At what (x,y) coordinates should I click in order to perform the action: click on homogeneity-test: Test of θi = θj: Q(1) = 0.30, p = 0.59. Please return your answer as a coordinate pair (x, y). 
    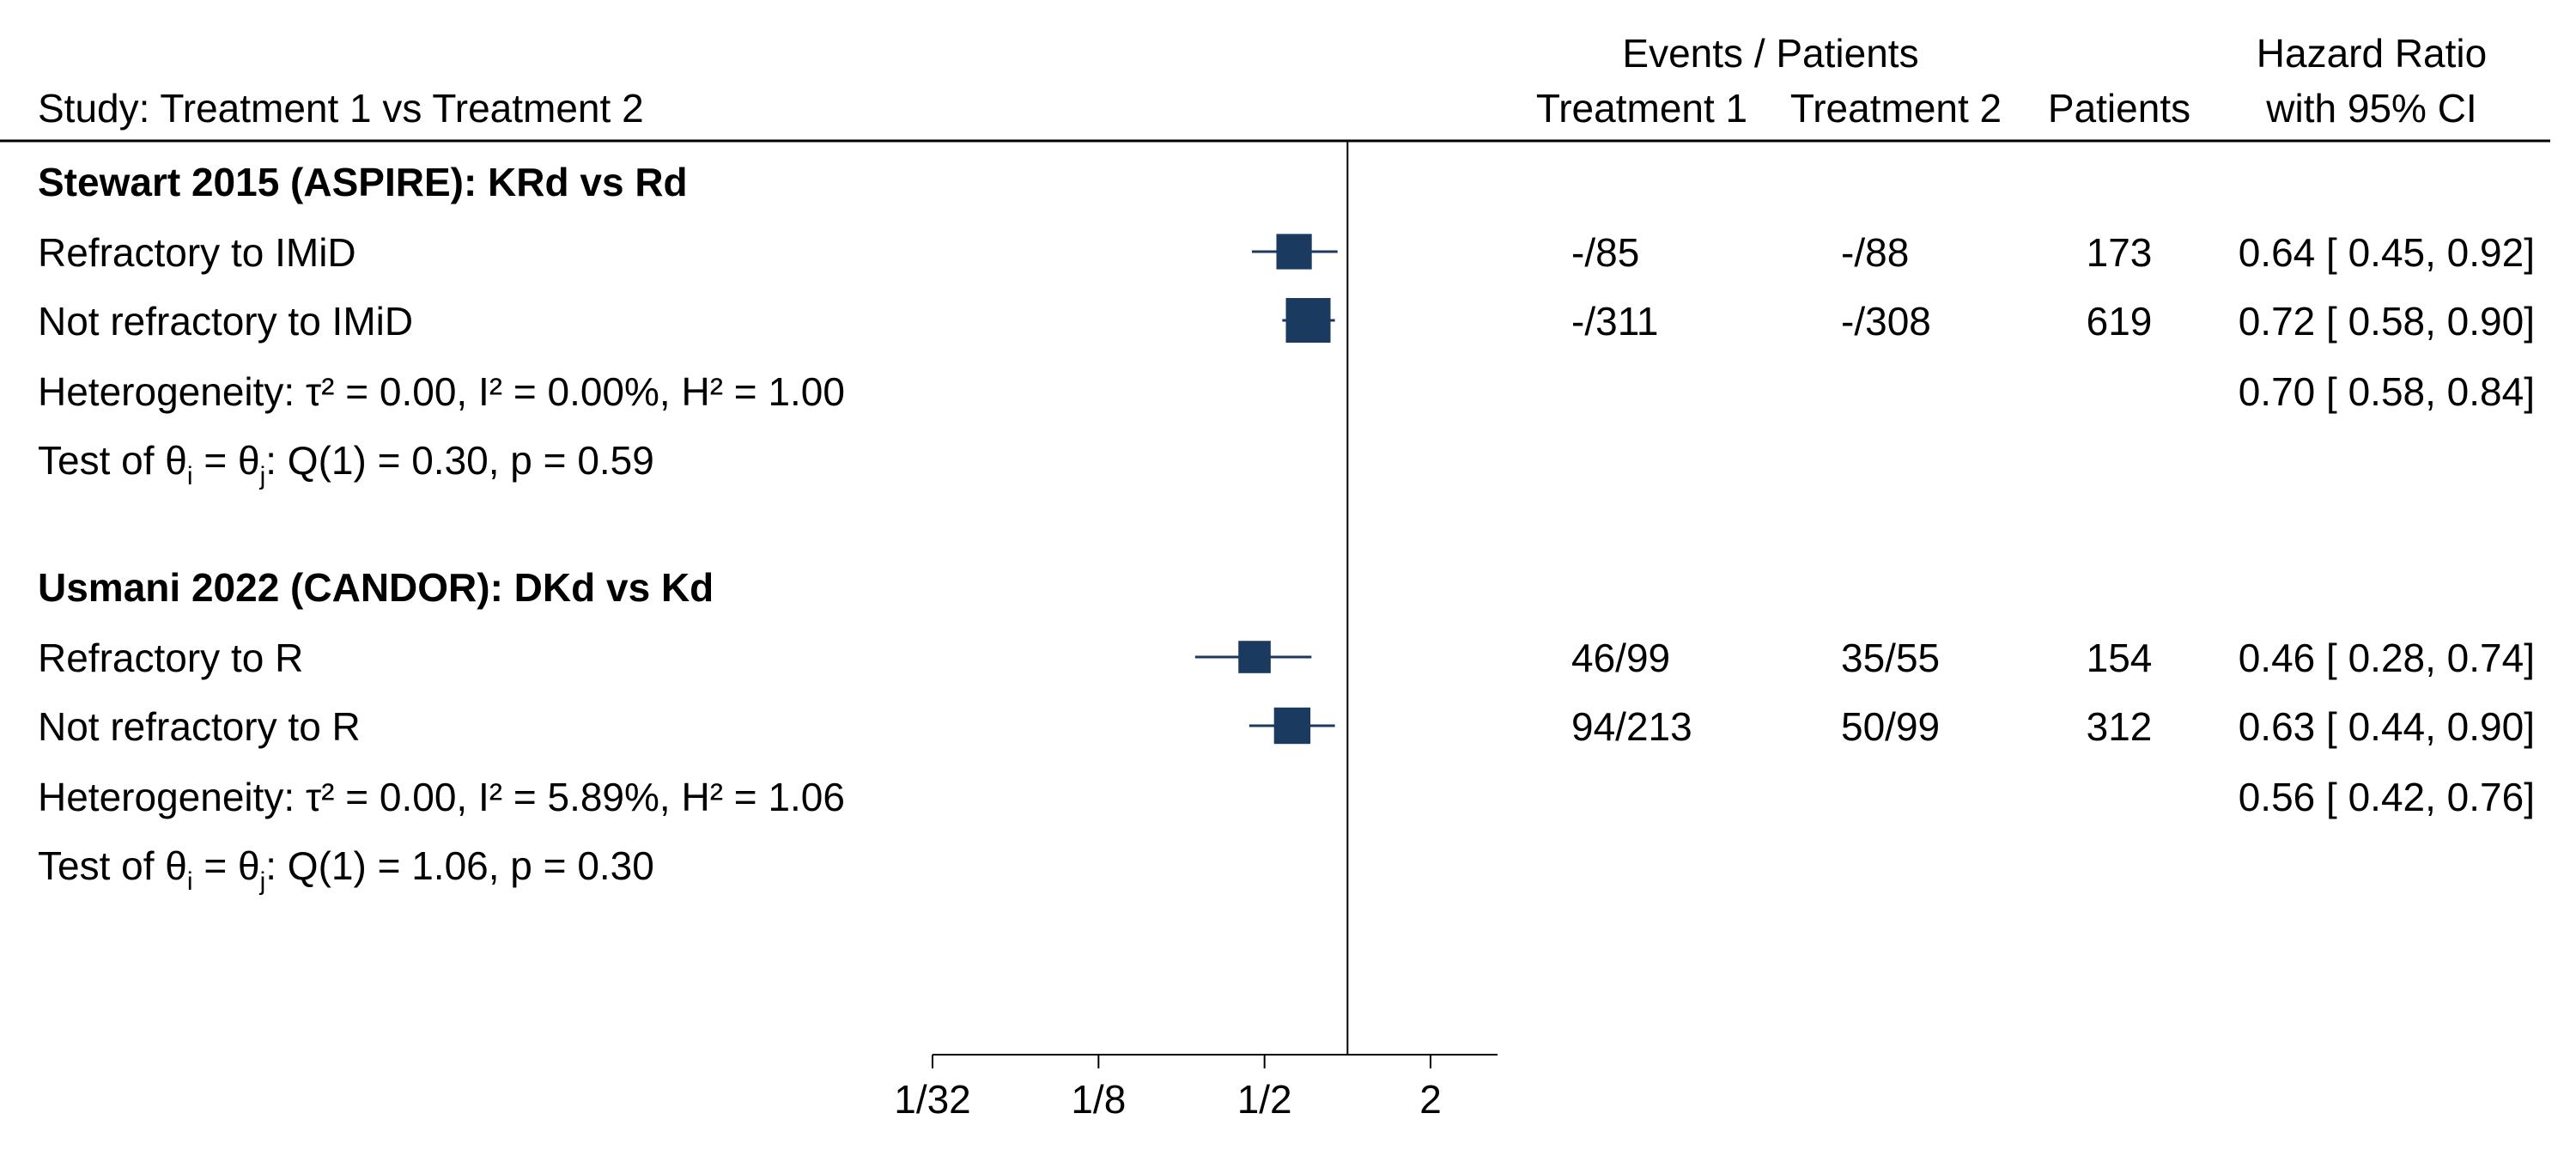
    Looking at the image, I should click on (346, 464).